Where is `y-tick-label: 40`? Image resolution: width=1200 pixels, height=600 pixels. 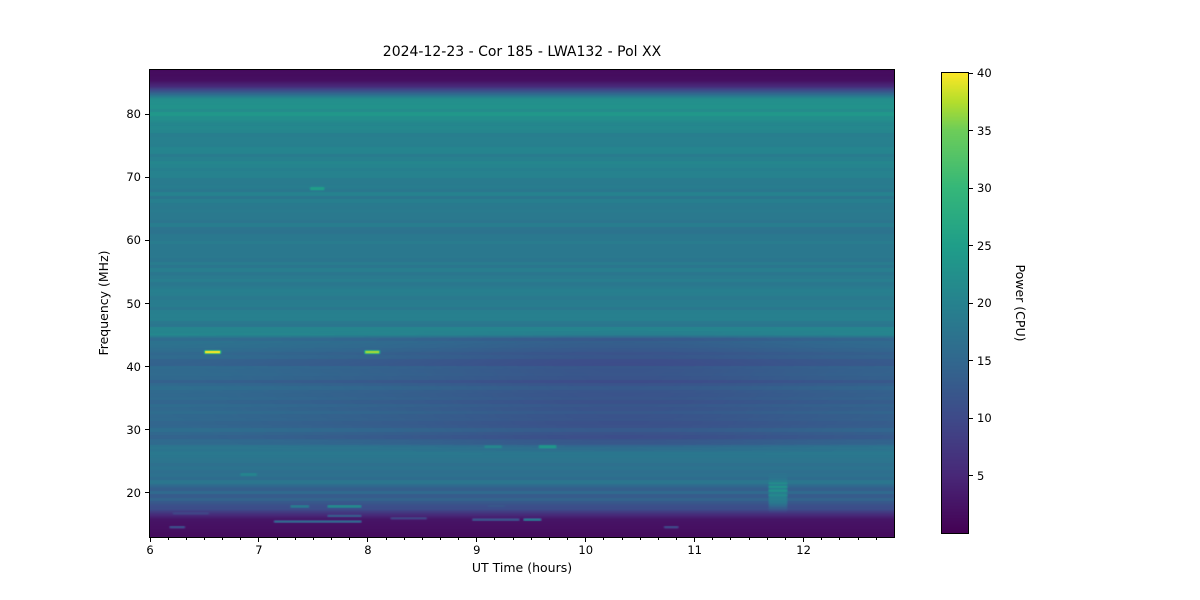 y-tick-label: 40 is located at coordinates (133, 366).